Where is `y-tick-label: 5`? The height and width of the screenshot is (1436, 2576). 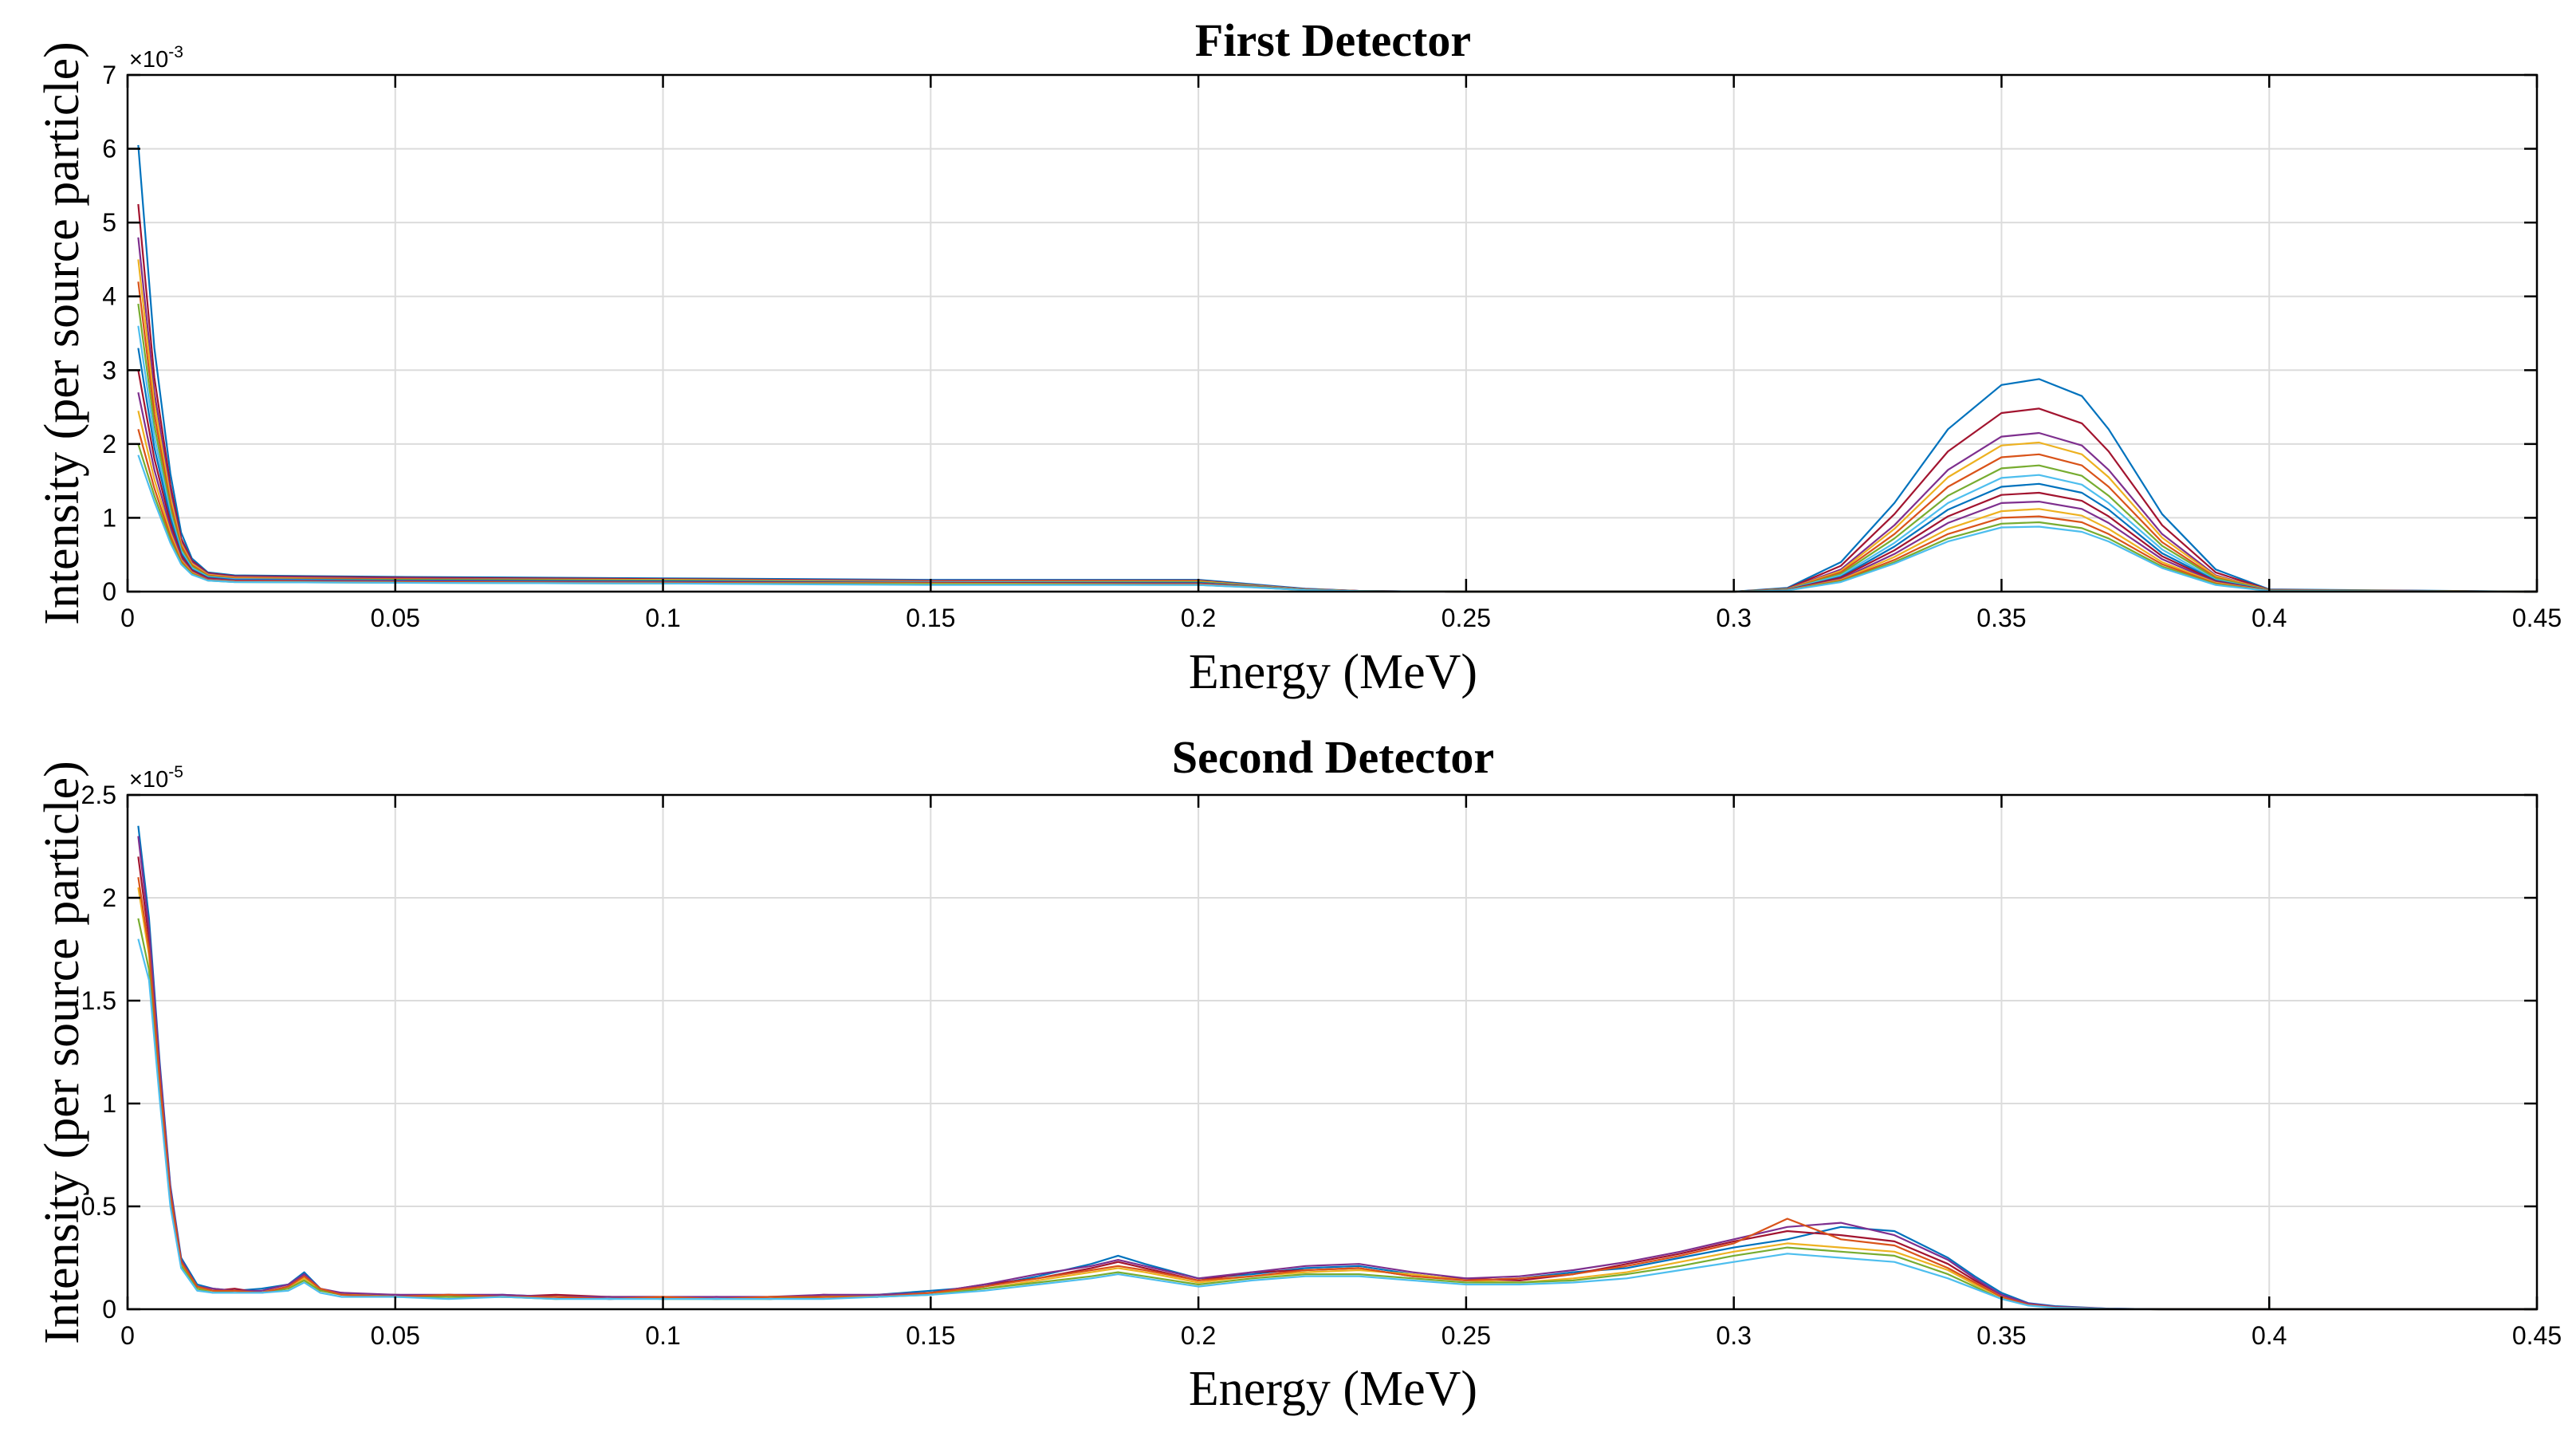
y-tick-label: 5 is located at coordinates (109, 222).